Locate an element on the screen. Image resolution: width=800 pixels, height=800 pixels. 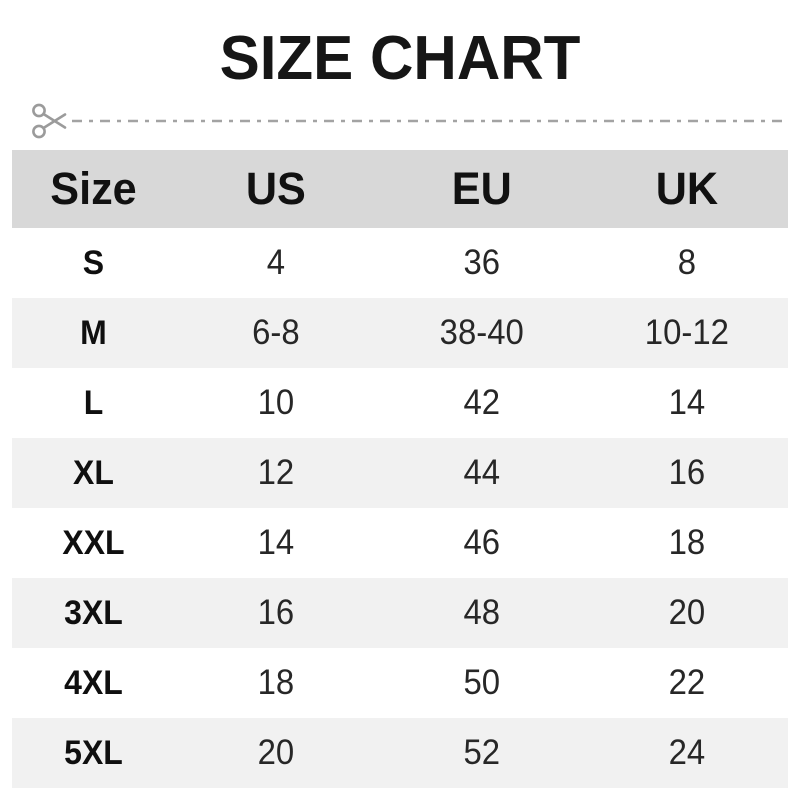
column-header-eu: EU is located at coordinates (481, 188).